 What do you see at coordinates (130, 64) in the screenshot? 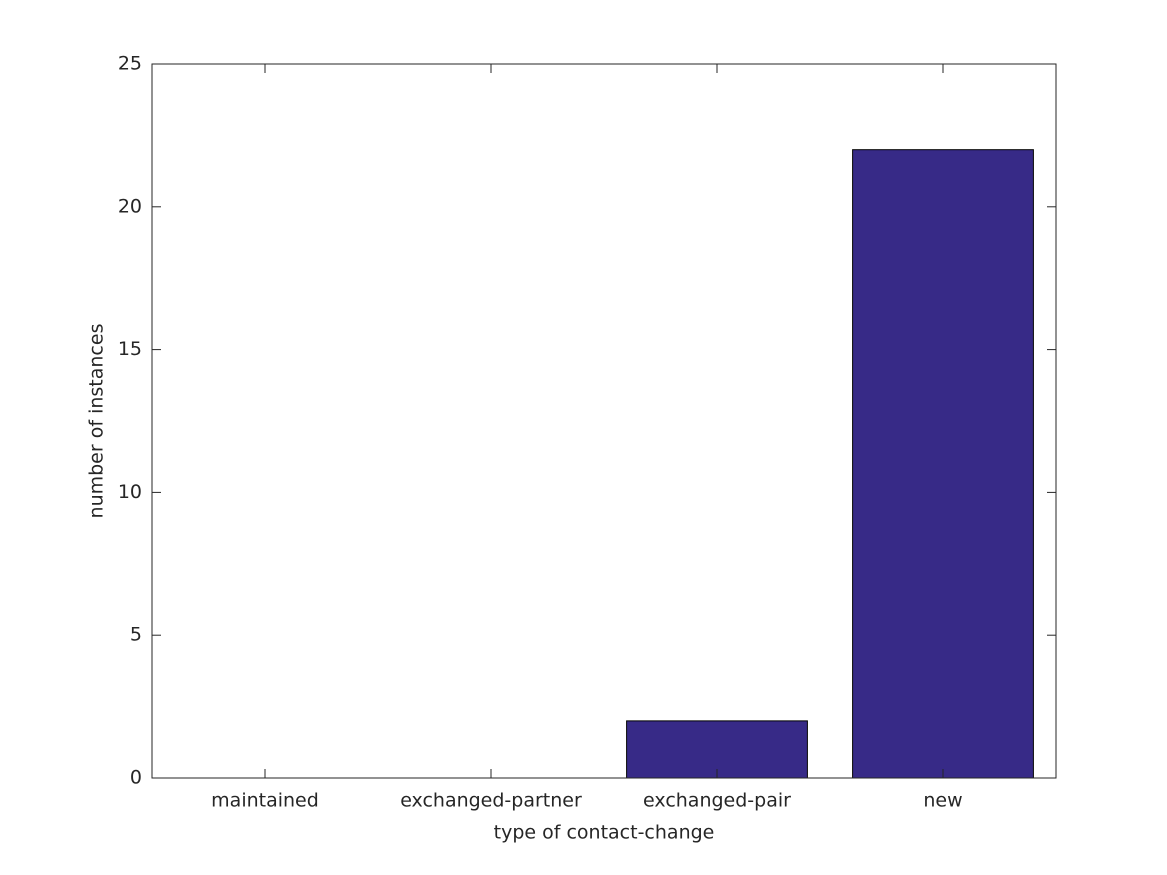
I see `y-tick-label: 25` at bounding box center [130, 64].